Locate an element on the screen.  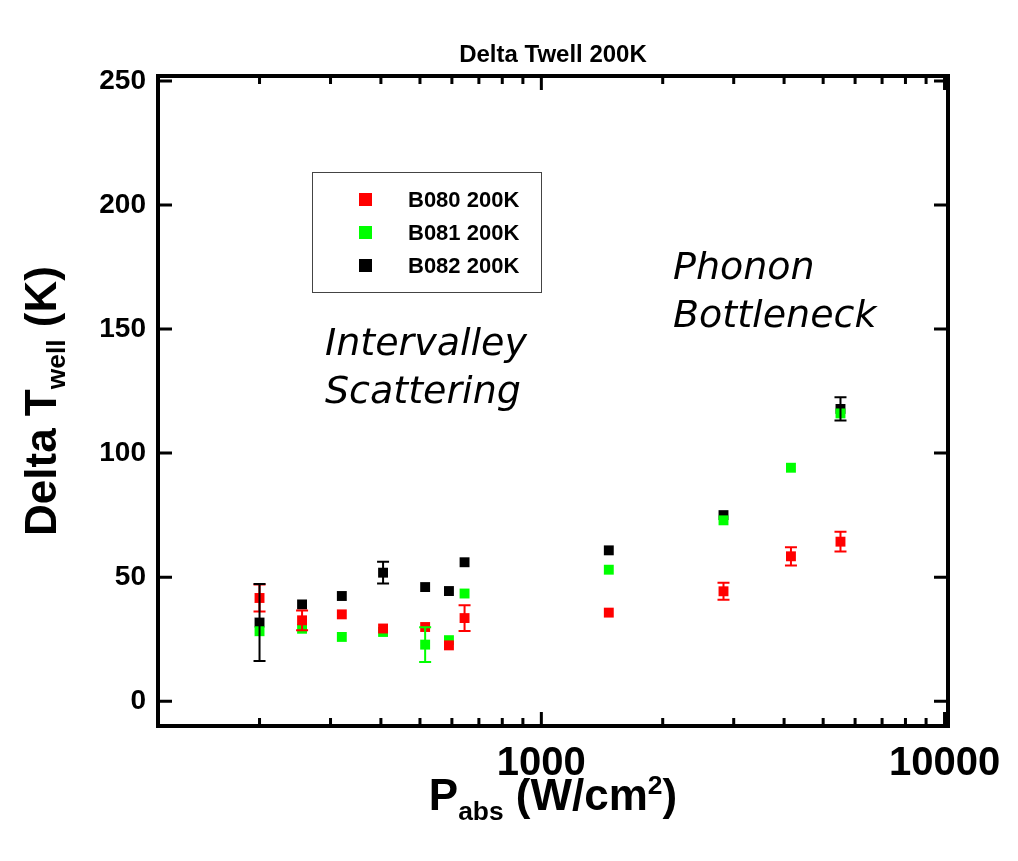
legend-label: B080 200K is located at coordinates (464, 199).